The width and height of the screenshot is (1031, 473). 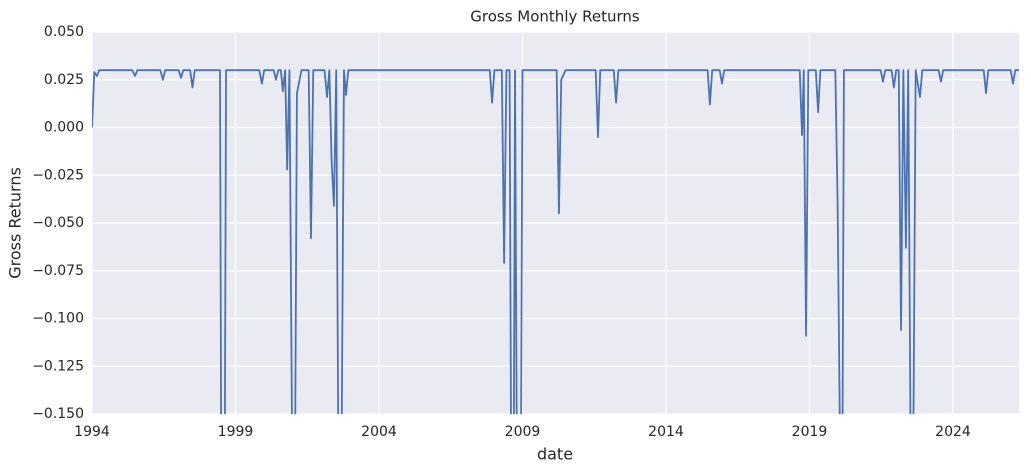 What do you see at coordinates (555, 454) in the screenshot?
I see `x-axis-label: date` at bounding box center [555, 454].